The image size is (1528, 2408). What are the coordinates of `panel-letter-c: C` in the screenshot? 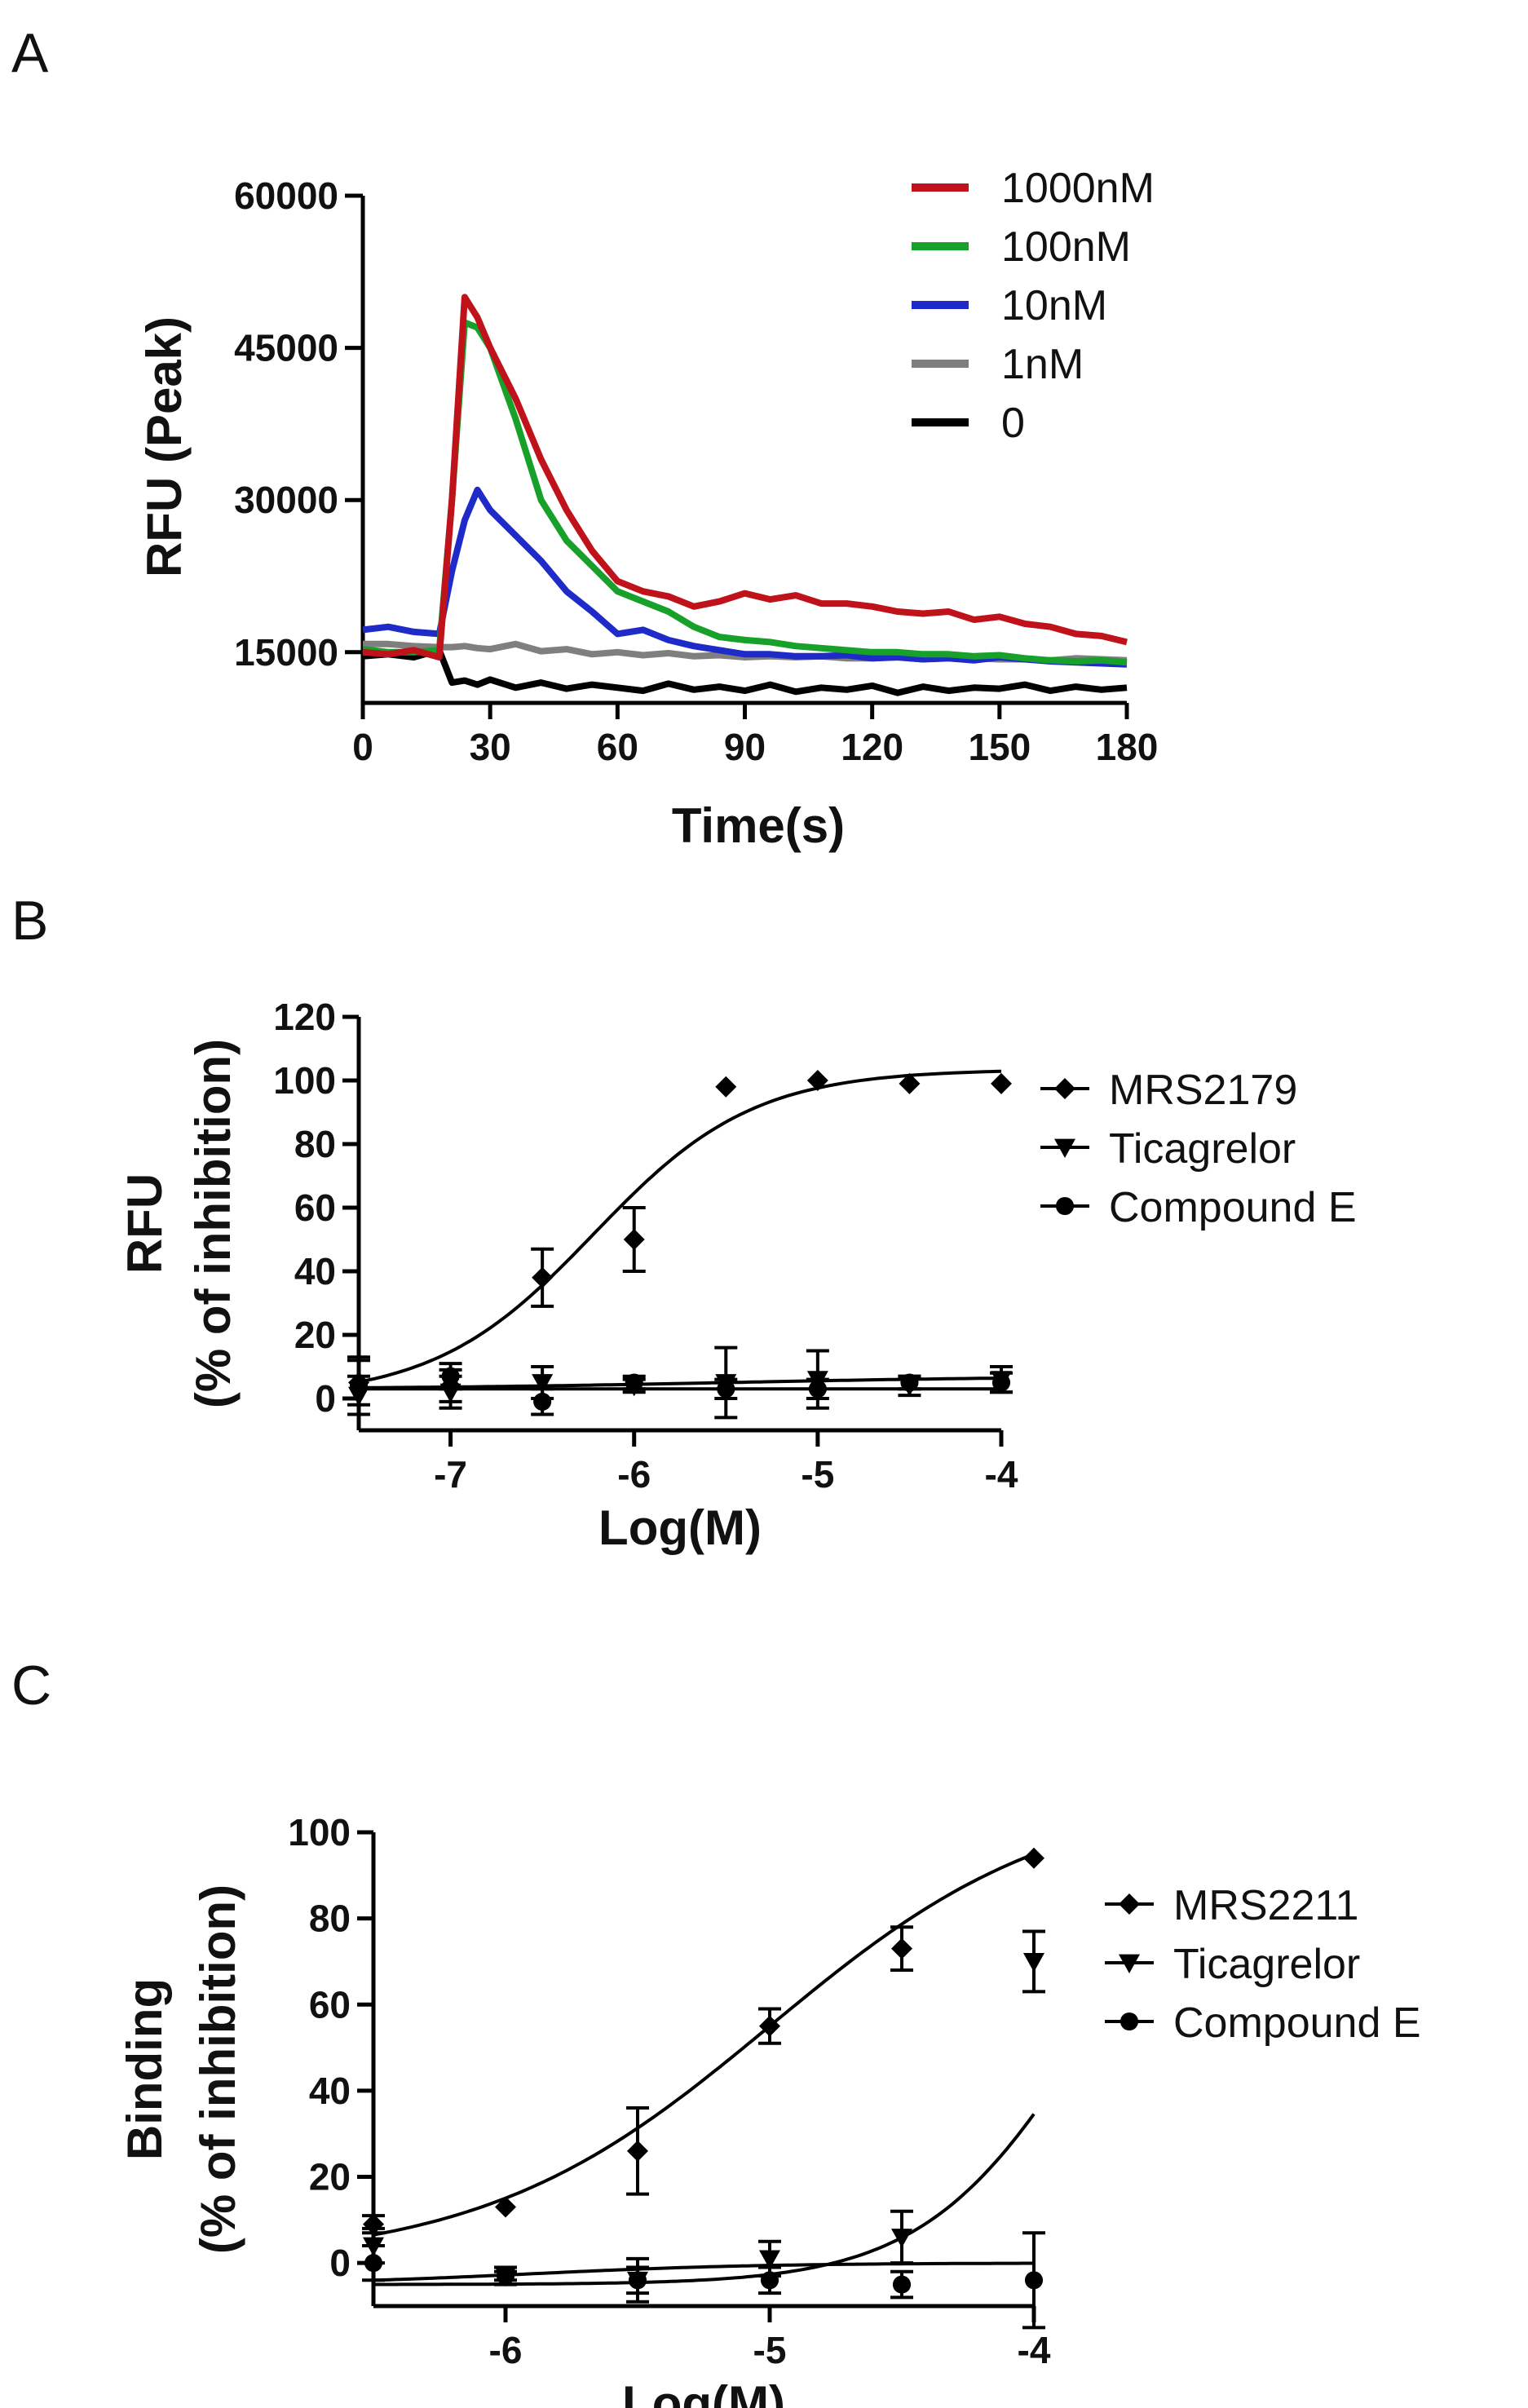 It's located at (31, 1686).